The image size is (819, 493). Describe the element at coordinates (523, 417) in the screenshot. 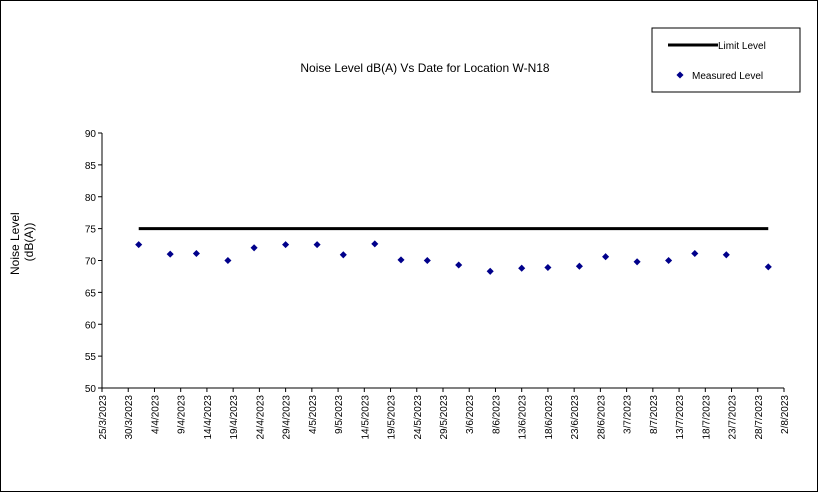

I see `x-tick-label: 13/6/2023` at that location.